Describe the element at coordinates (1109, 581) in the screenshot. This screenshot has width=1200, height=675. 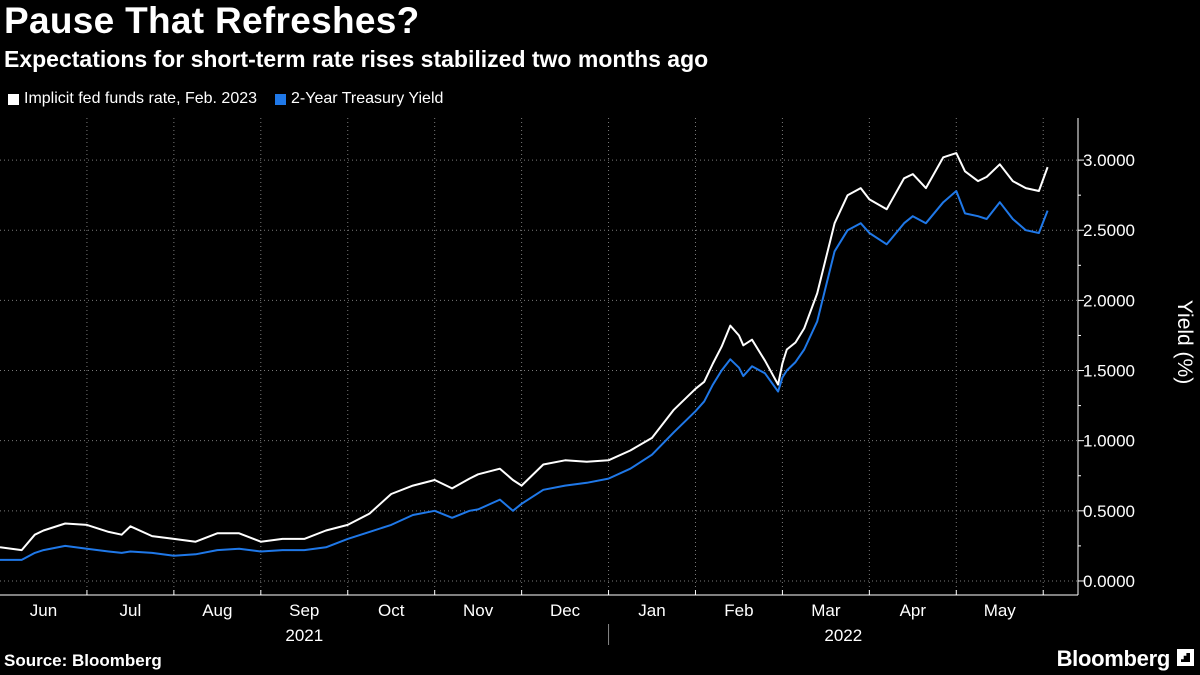
I see `y-tick-label: 0.0000` at that location.